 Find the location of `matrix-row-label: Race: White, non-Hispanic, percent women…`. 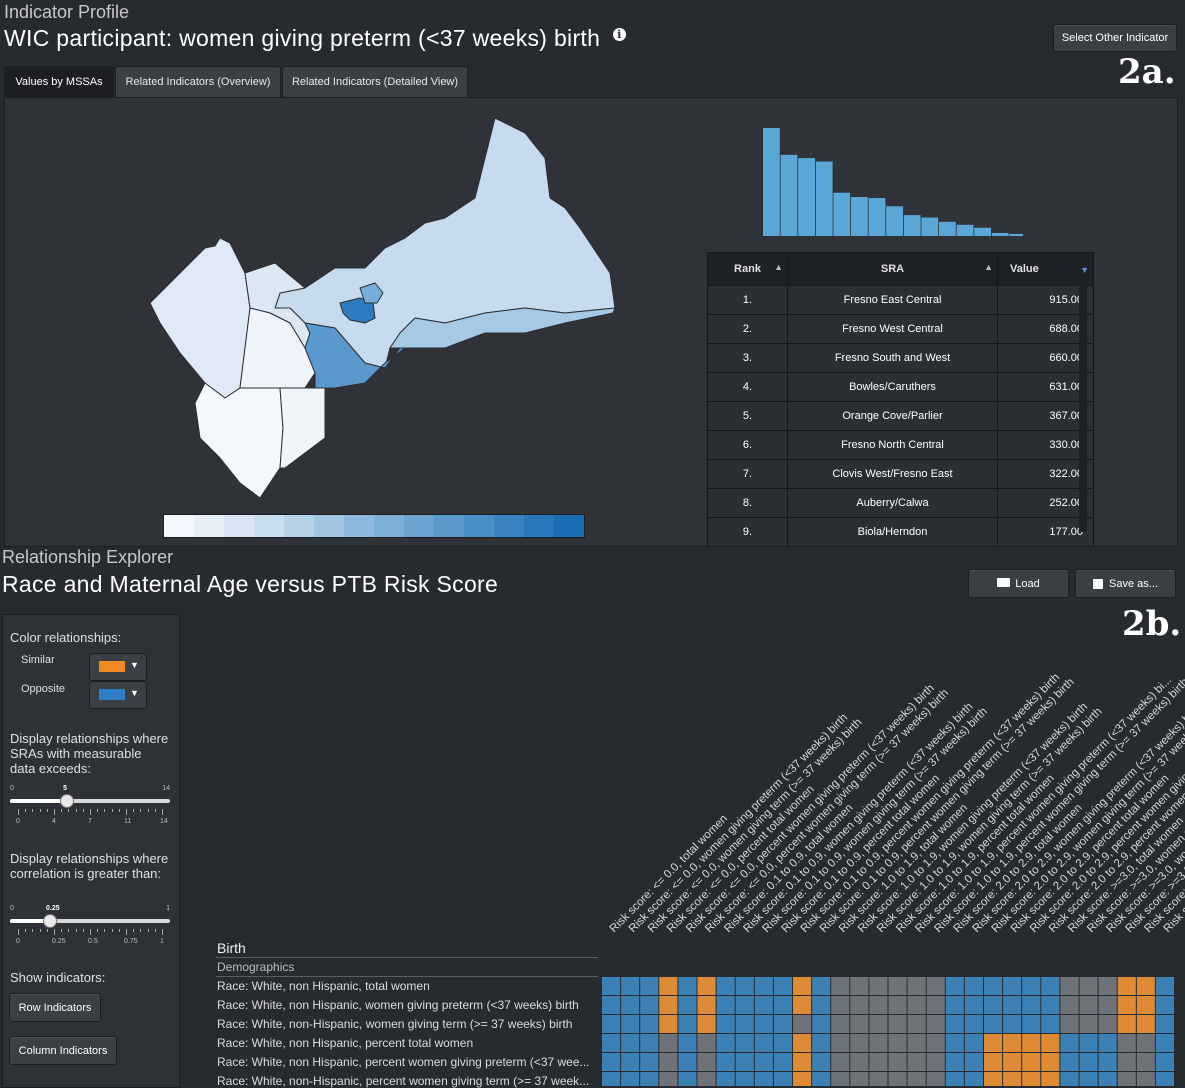

matrix-row-label: Race: White, non-Hispanic, percent women… is located at coordinates (403, 1081).